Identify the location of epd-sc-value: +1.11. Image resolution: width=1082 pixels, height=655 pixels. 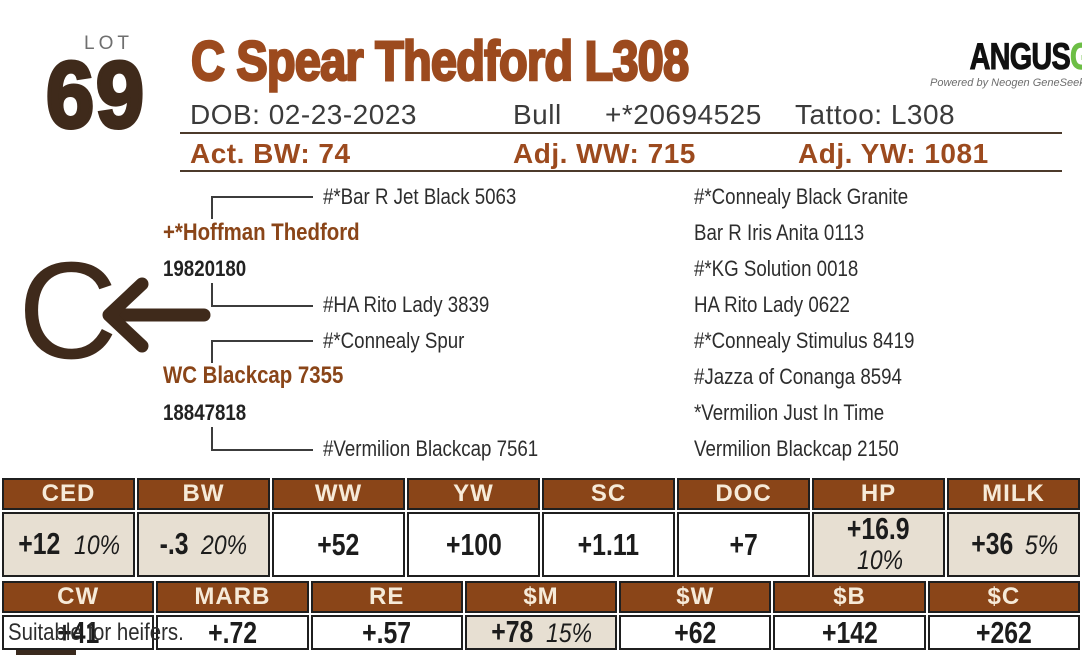
(608, 544).